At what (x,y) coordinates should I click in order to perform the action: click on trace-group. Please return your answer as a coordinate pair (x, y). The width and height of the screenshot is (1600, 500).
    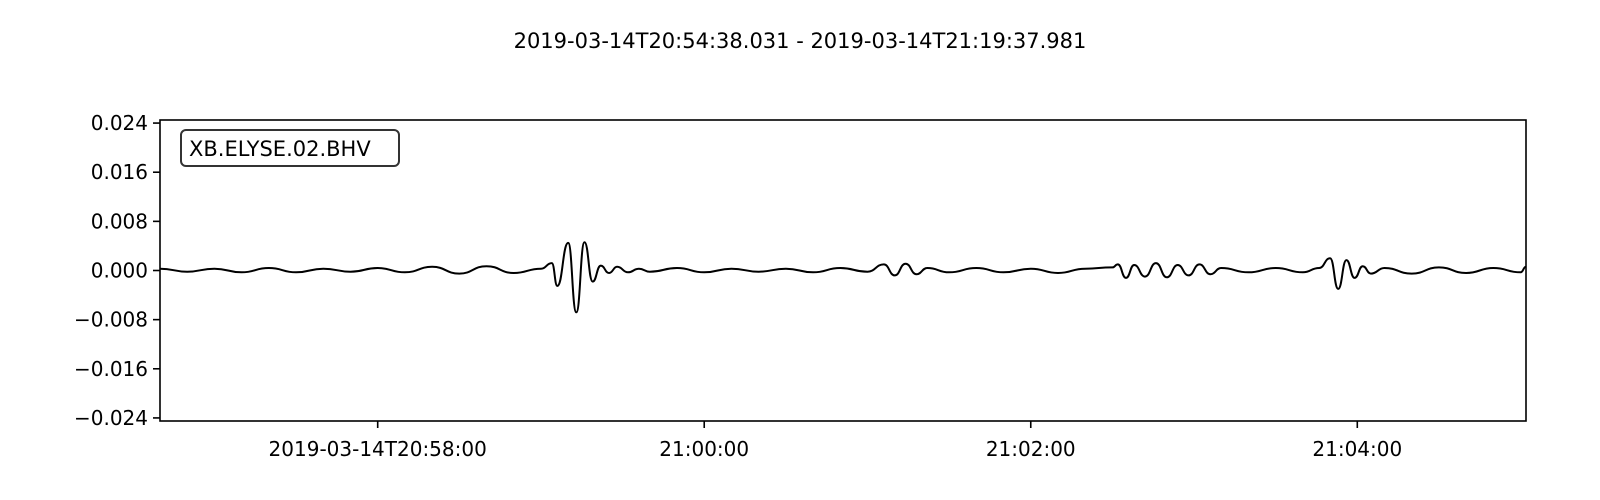
    Looking at the image, I should click on (843, 277).